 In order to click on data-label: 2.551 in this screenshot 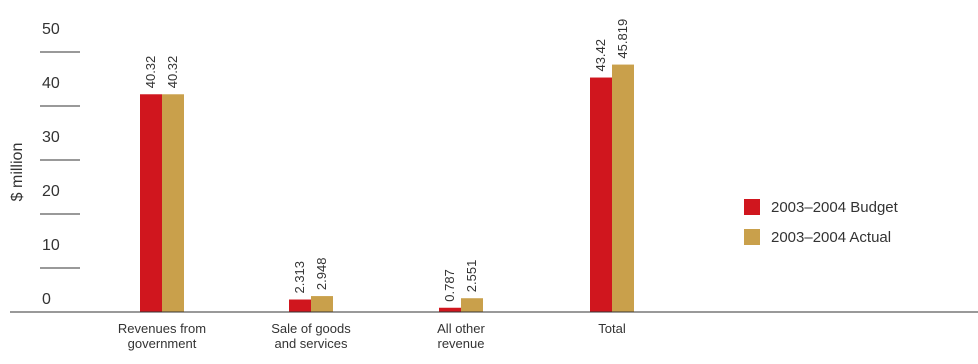, I will do `click(471, 276)`.